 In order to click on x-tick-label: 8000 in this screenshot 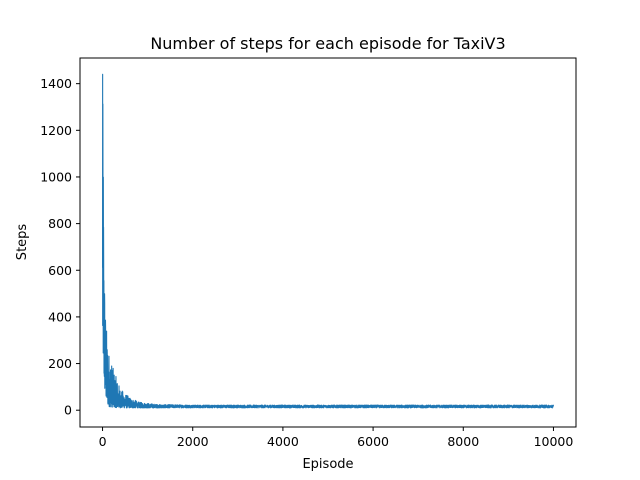, I will do `click(463, 441)`.